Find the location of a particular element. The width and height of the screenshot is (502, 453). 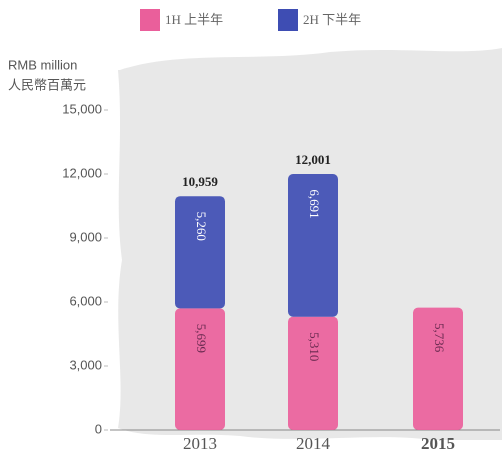

y-tick-label: 12,000 is located at coordinates (82, 172).